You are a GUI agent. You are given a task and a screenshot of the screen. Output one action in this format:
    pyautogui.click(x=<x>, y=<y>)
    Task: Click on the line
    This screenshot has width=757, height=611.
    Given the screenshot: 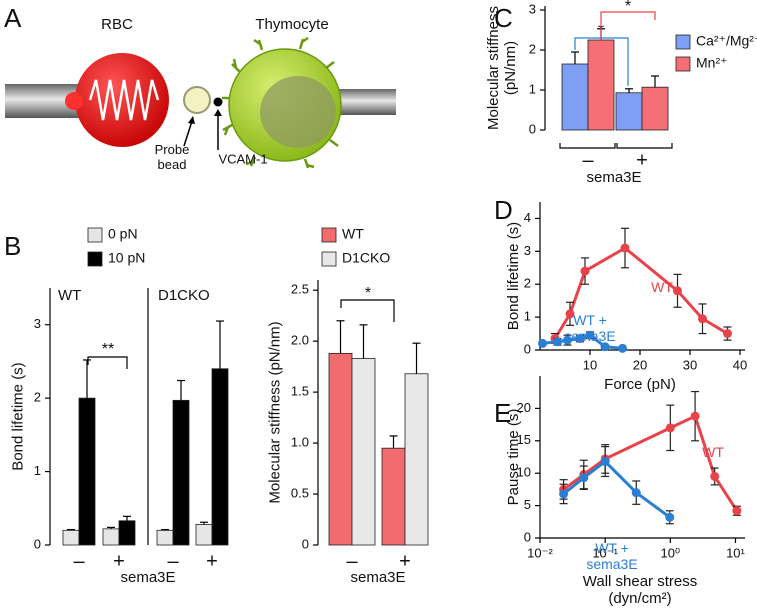 What is the action you would take?
    pyautogui.click(x=616, y=489)
    